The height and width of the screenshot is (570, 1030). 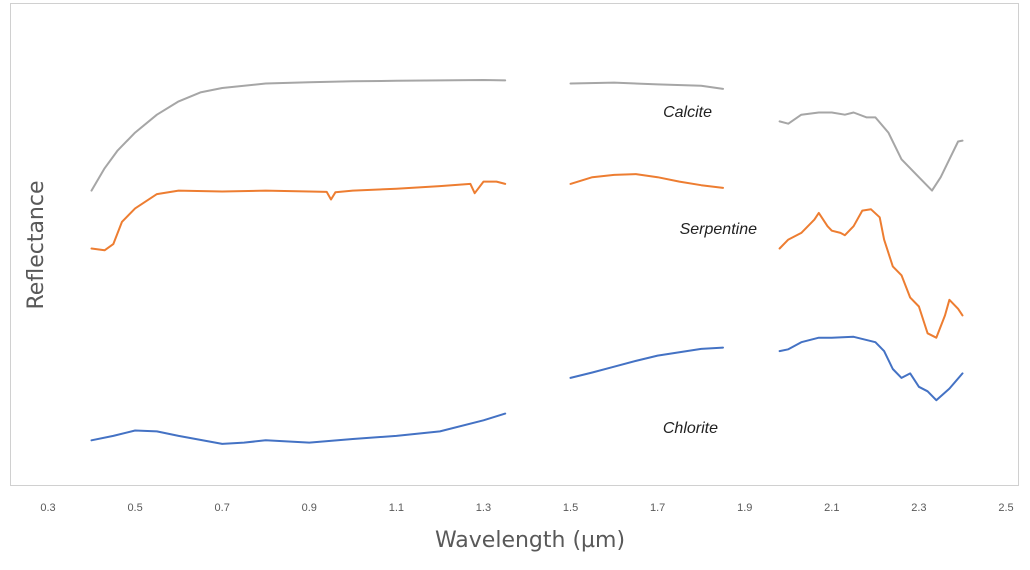 What do you see at coordinates (530, 540) in the screenshot?
I see `x-axis-title: Wavelength (µm)` at bounding box center [530, 540].